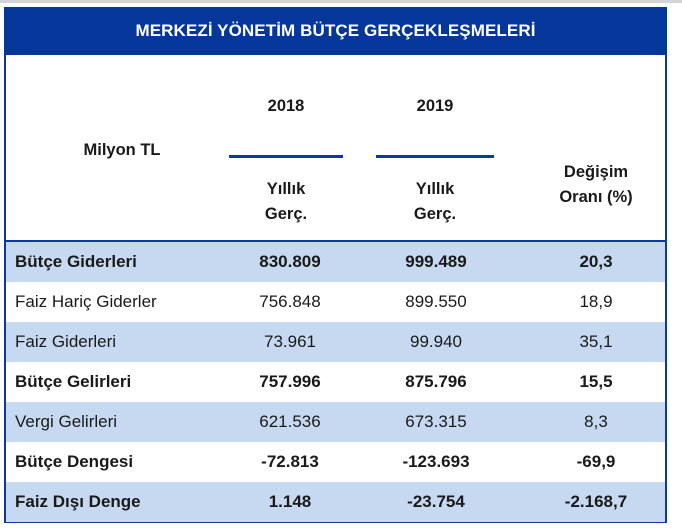  I want to click on value-2018: -72.813, so click(290, 461).